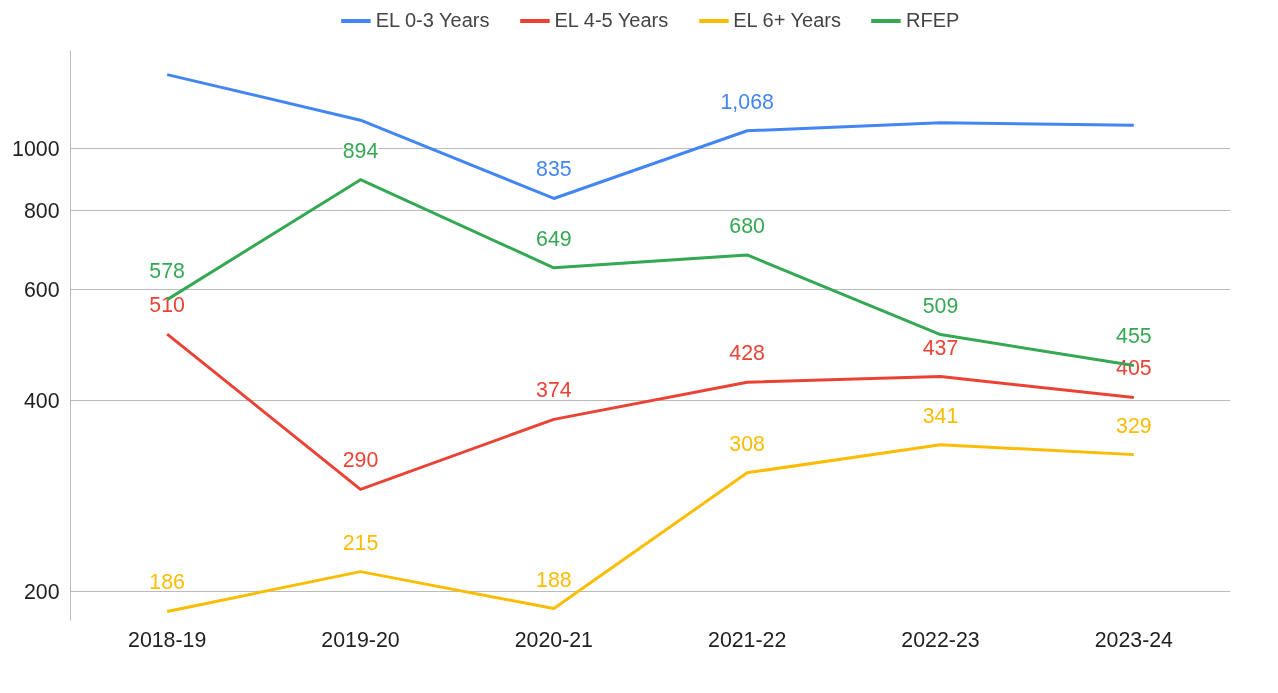  Describe the element at coordinates (167, 270) in the screenshot. I see `data-label: 578` at that location.